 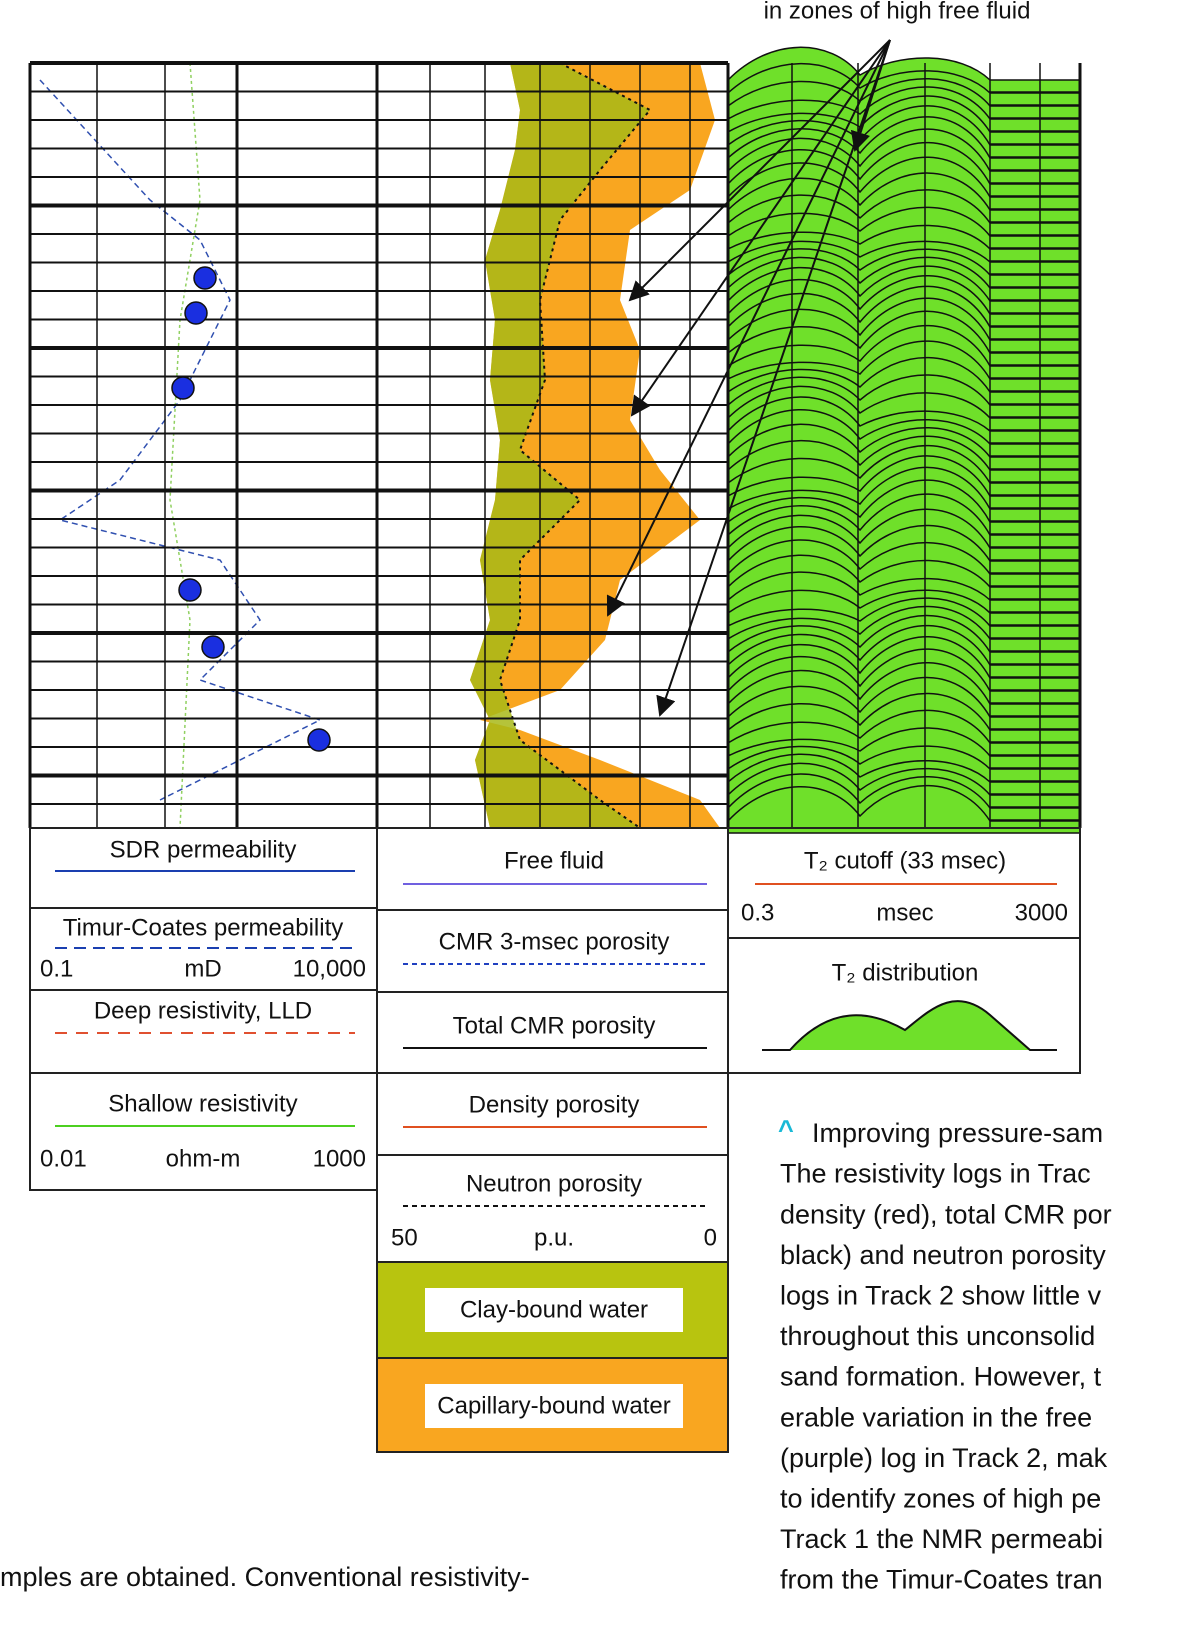 What do you see at coordinates (329, 968) in the screenshot?
I see `scale-label: 10,000` at bounding box center [329, 968].